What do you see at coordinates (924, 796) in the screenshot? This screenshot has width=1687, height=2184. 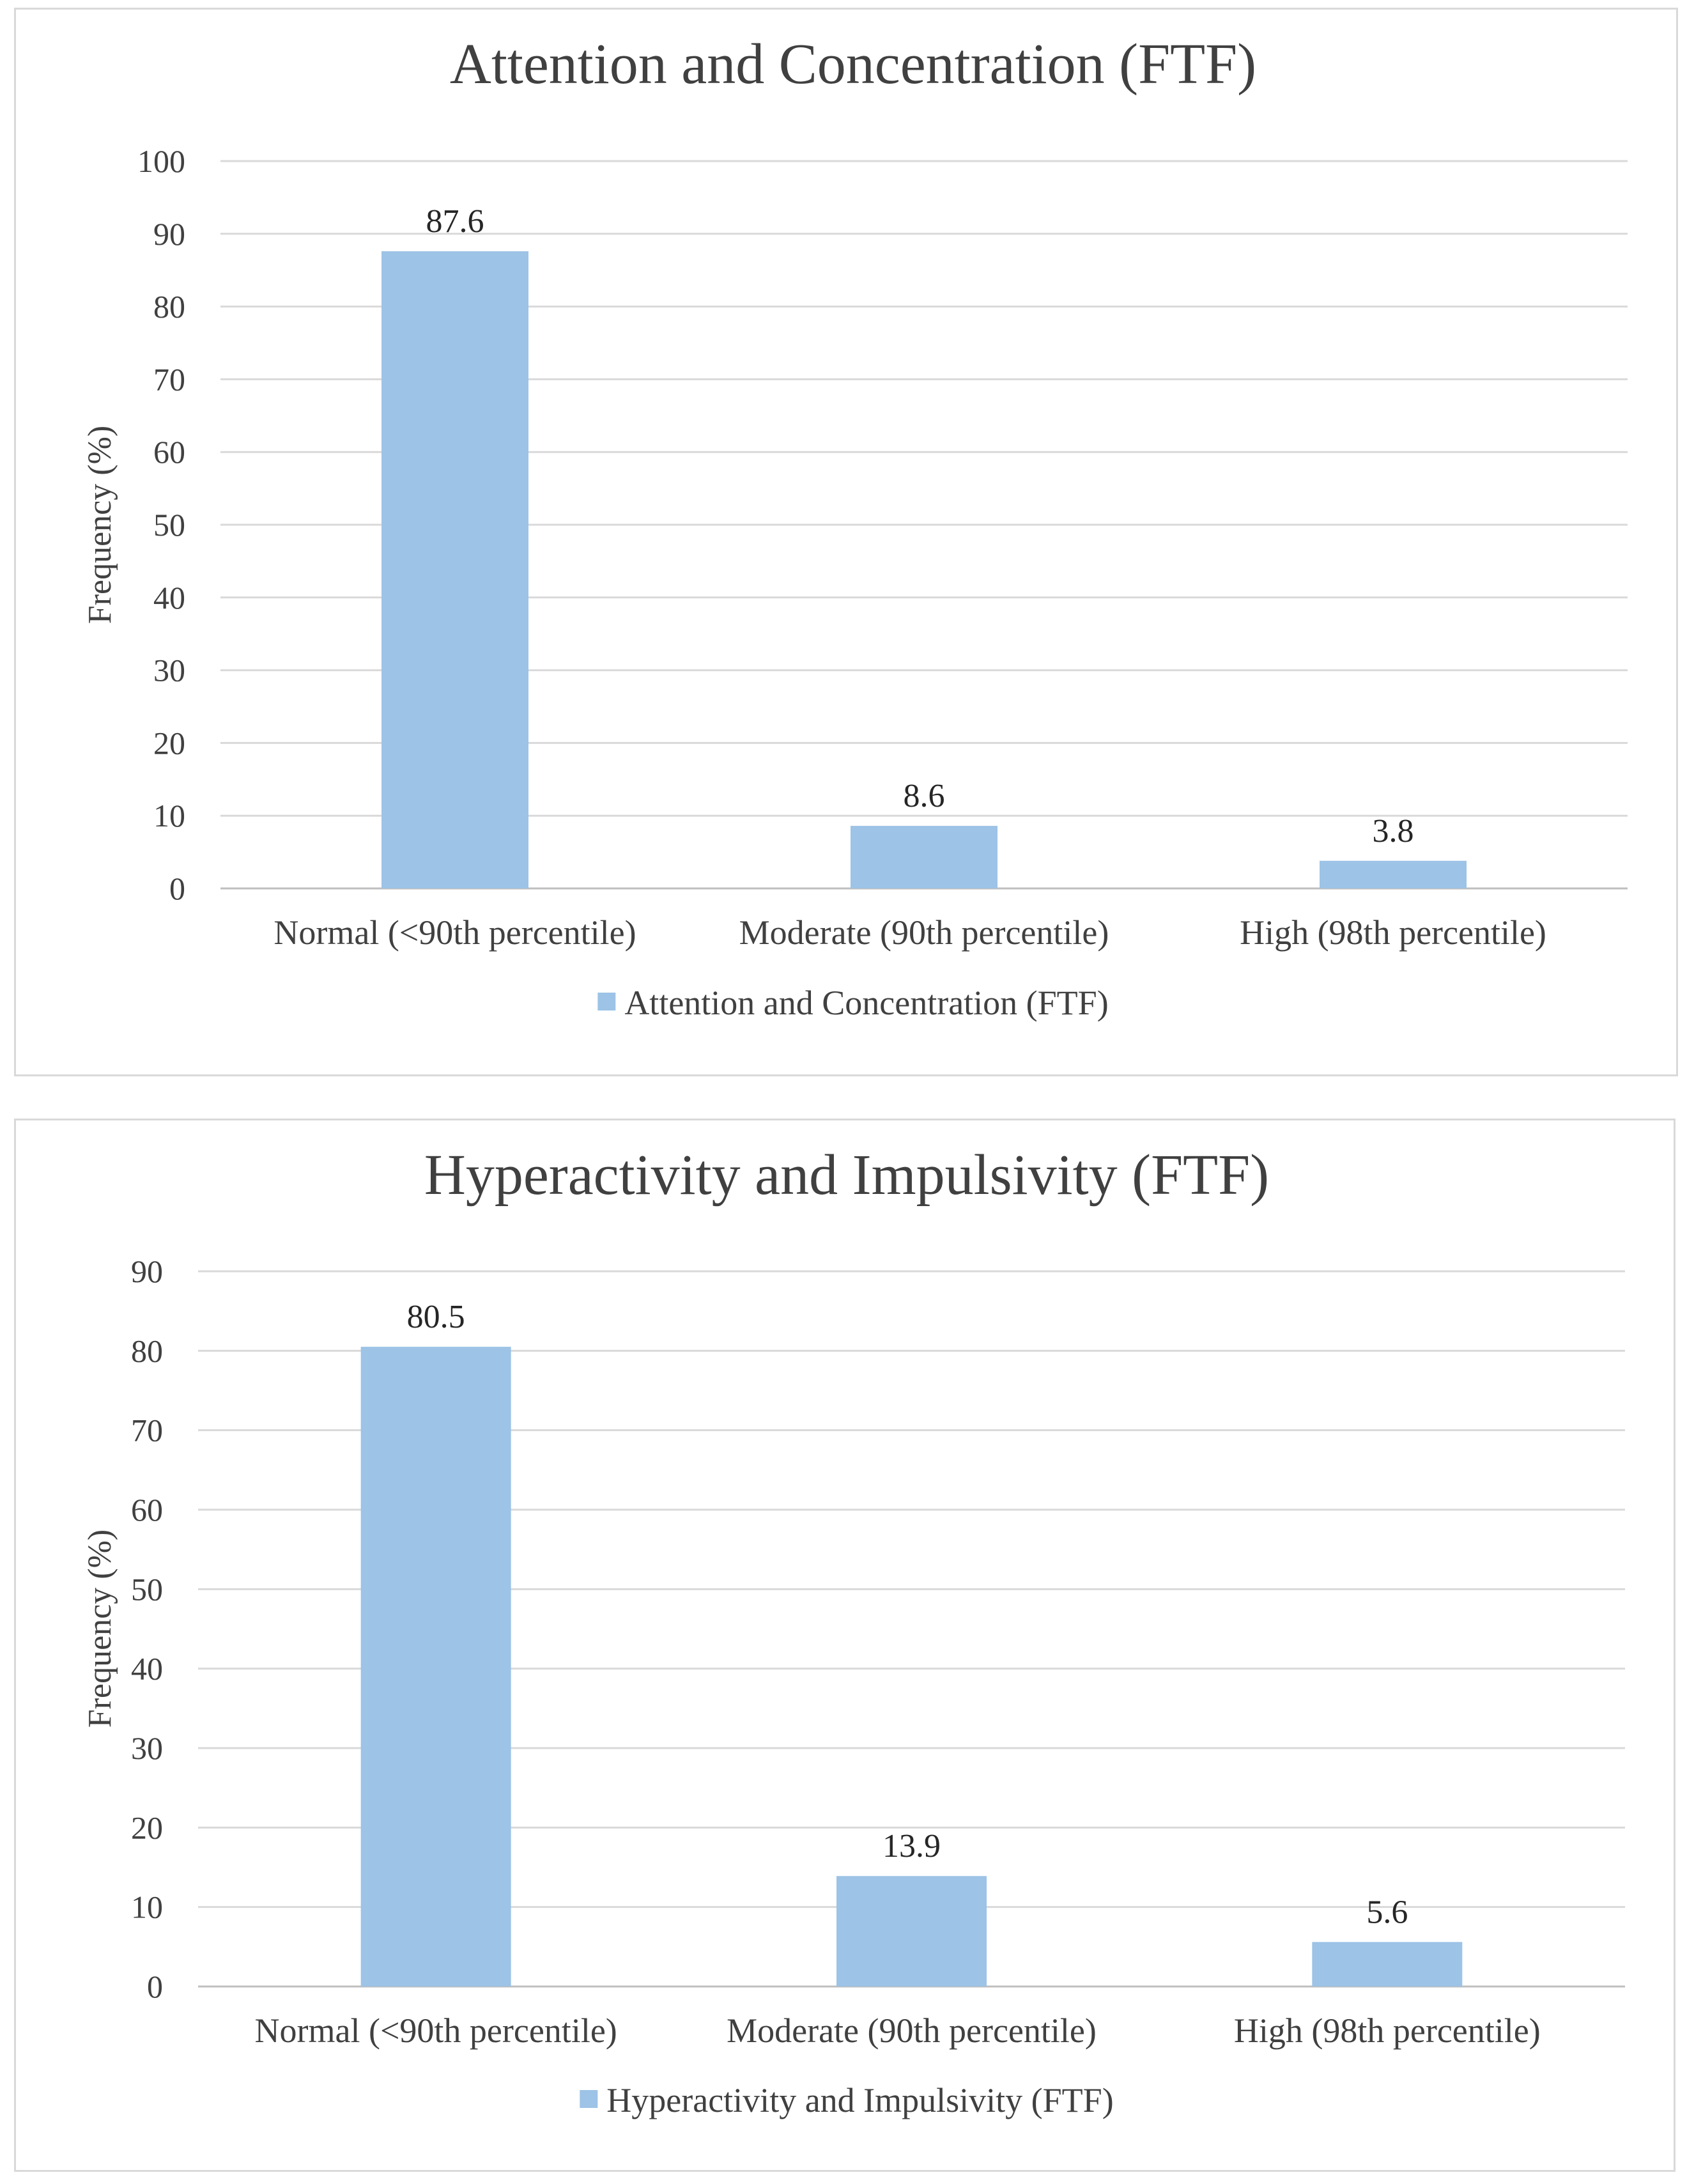 I see `data-label: 8.6` at bounding box center [924, 796].